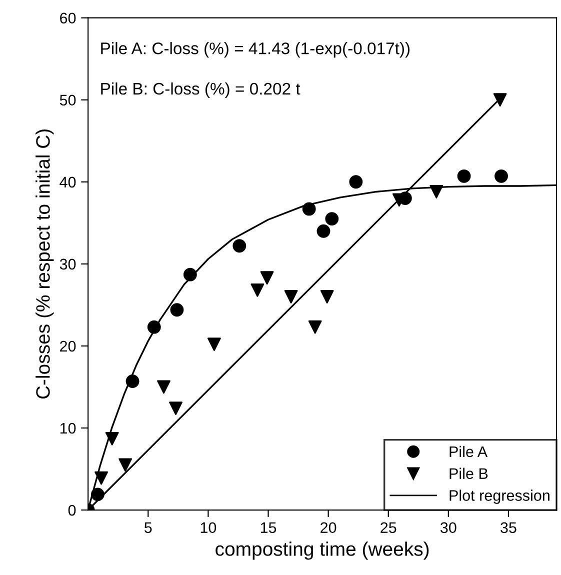 The width and height of the screenshot is (561, 575). What do you see at coordinates (68, 182) in the screenshot?
I see `y-tick-label: 40` at bounding box center [68, 182].